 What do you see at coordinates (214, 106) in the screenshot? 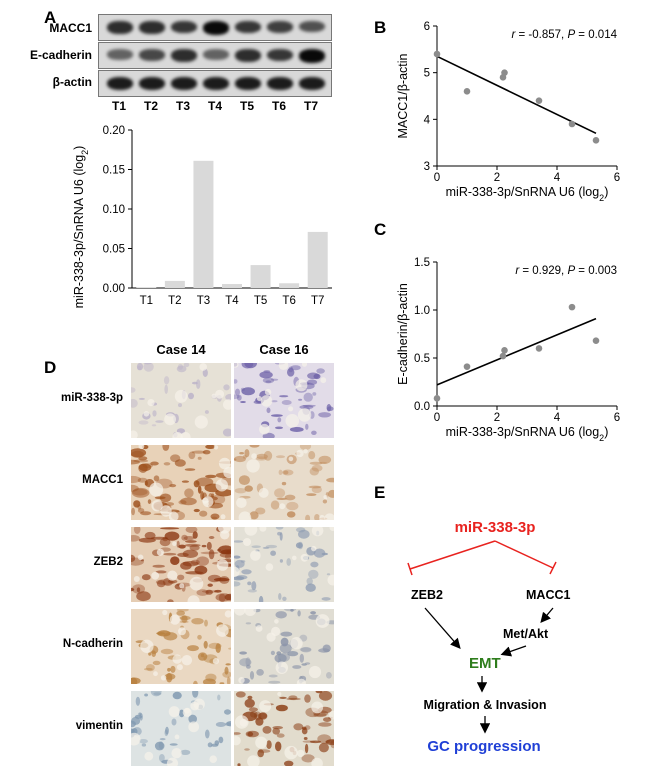
I see `blot-lane-label: T4` at bounding box center [214, 106].